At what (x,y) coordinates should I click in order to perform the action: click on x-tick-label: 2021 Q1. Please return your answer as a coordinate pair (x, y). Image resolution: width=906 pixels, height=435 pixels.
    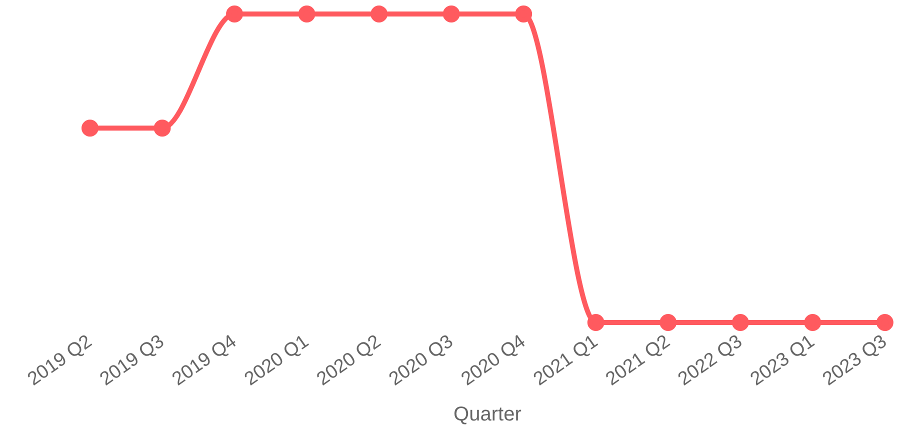
    Looking at the image, I should click on (566, 360).